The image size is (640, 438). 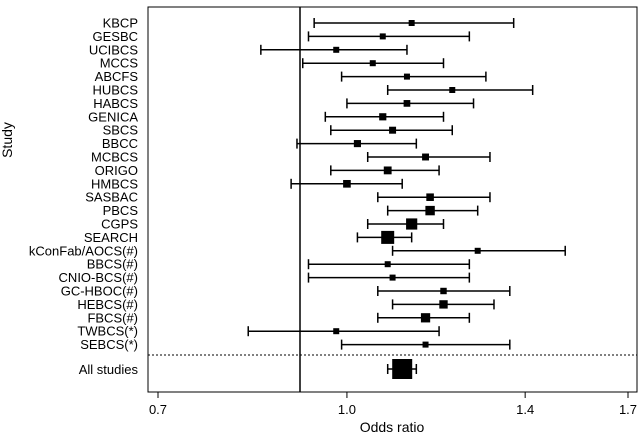 I want to click on study-label: HEBCS(#), so click(x=107, y=304).